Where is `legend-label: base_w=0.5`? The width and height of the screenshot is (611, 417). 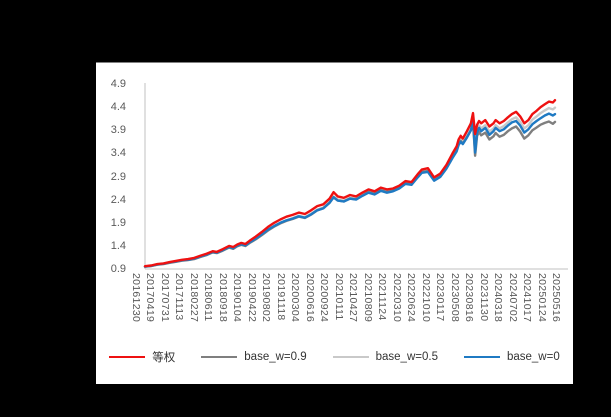
legend-label: base_w=0.5 is located at coordinates (406, 357).